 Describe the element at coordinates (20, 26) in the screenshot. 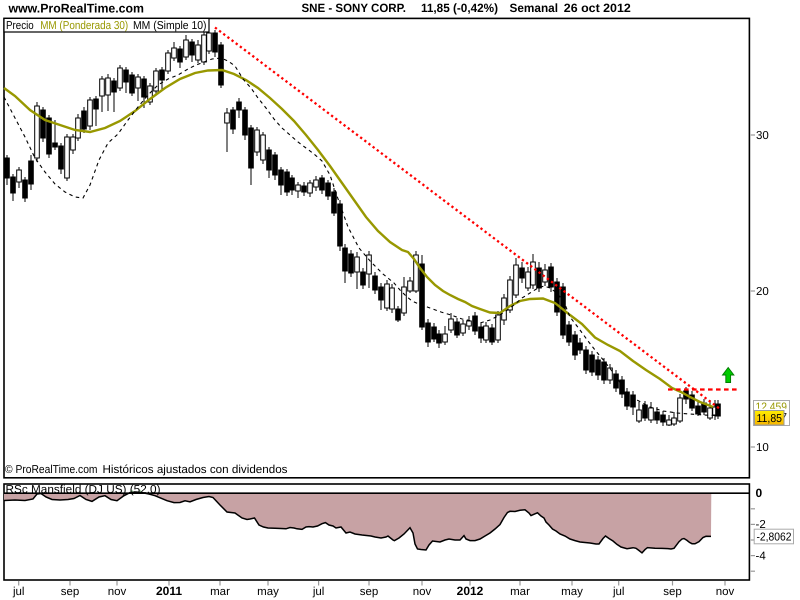

I see `svg-text: Precio` at that location.